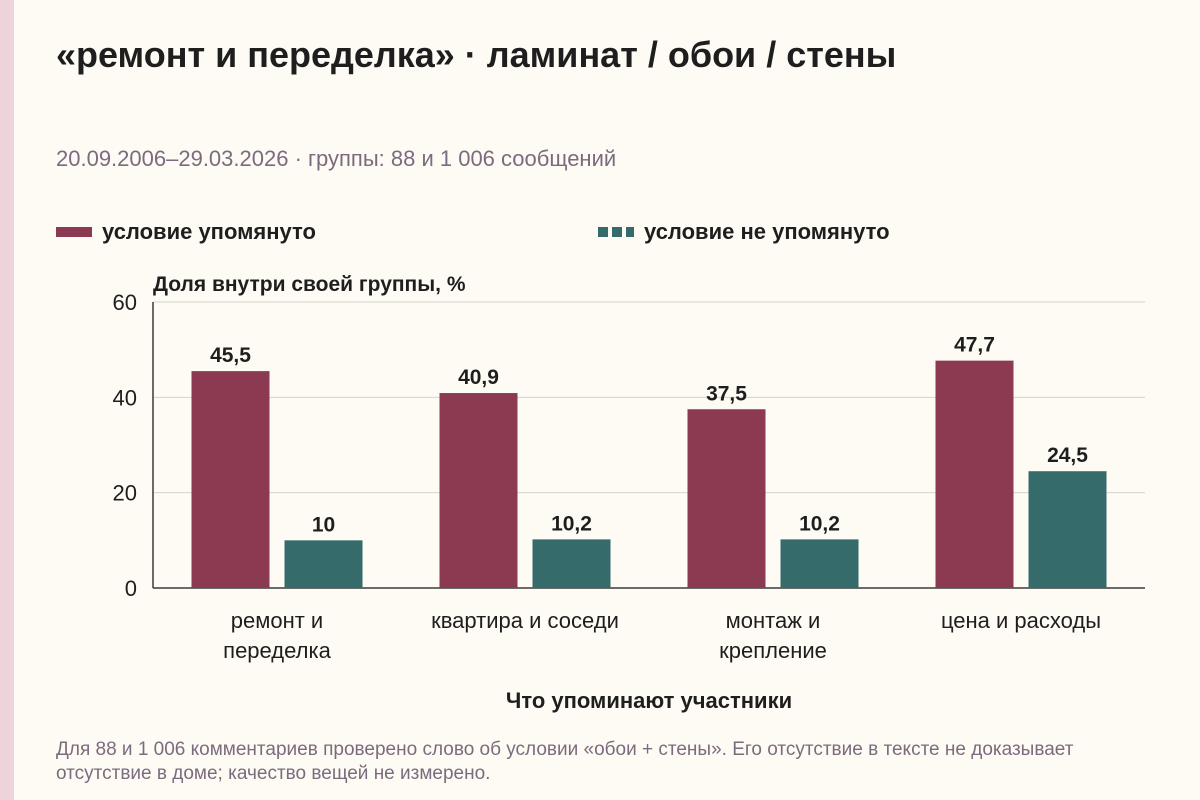 This screenshot has height=800, width=1200. Describe the element at coordinates (1067, 455) in the screenshot. I see `data-label: 24,5` at that location.